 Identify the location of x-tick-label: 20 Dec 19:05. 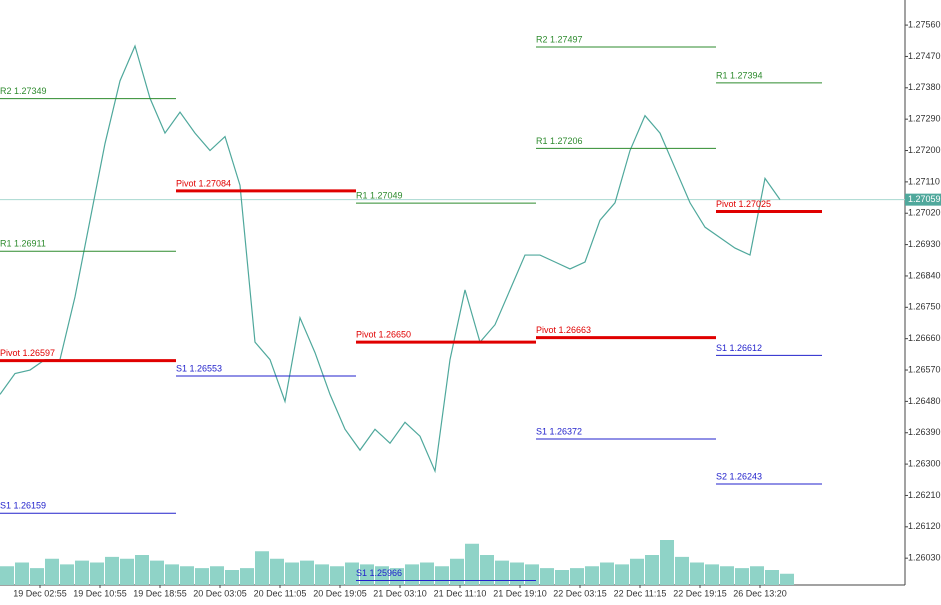
(340, 593).